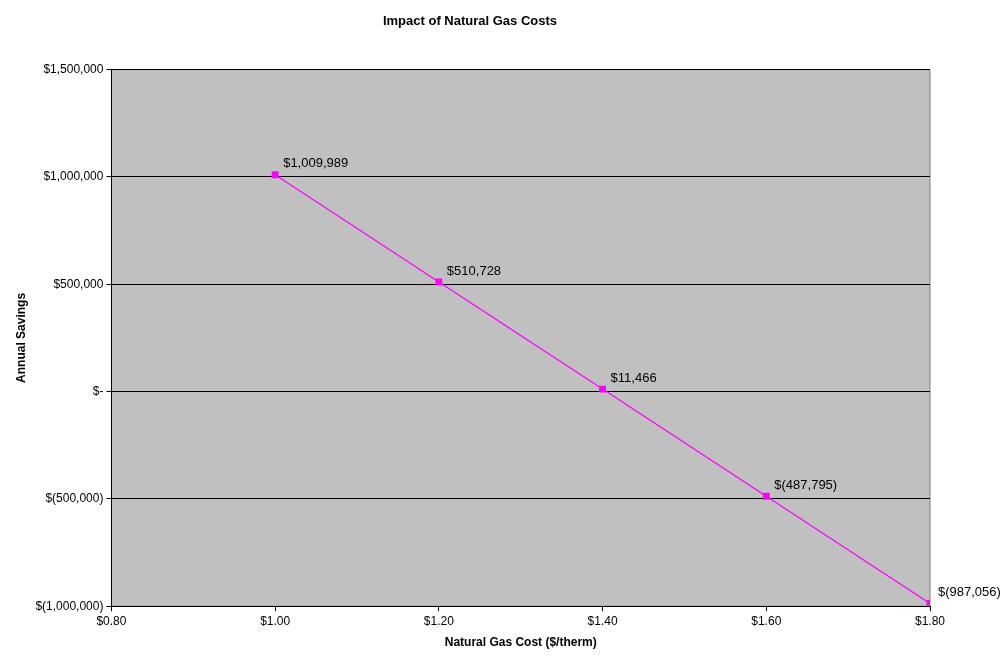 The image size is (1005, 664). What do you see at coordinates (316, 163) in the screenshot?
I see `data-label: $1,009,989` at bounding box center [316, 163].